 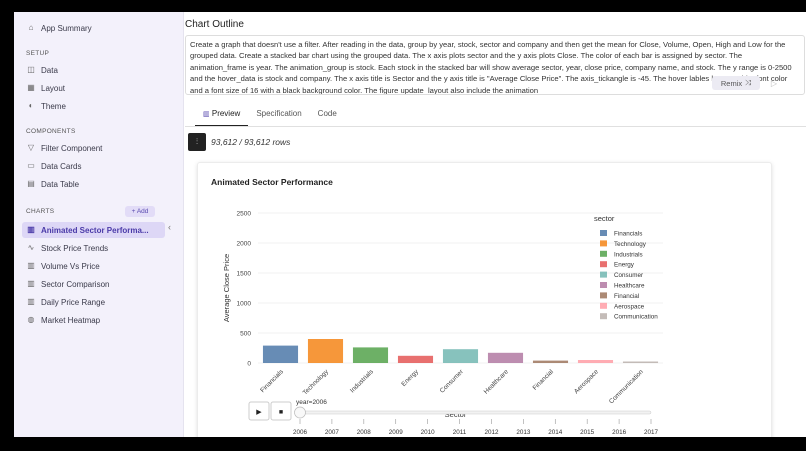 I want to click on bar-chart-icon: ▥, so click(x=206, y=114).